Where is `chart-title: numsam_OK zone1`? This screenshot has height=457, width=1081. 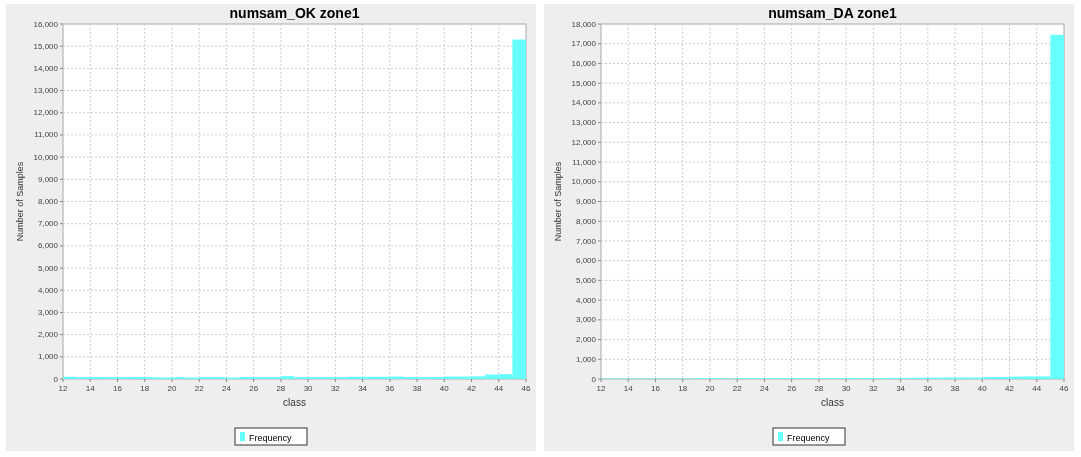 chart-title: numsam_OK zone1 is located at coordinates (294, 13).